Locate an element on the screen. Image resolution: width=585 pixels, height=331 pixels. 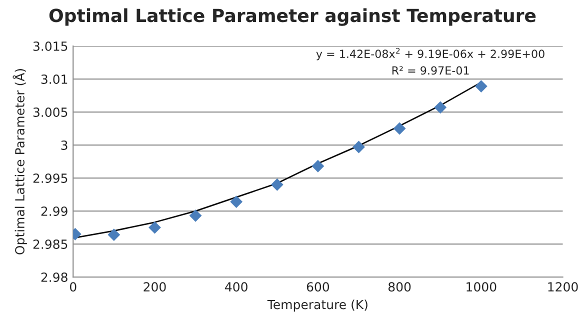
y-tick-label: 3.015 is located at coordinates (50, 46).